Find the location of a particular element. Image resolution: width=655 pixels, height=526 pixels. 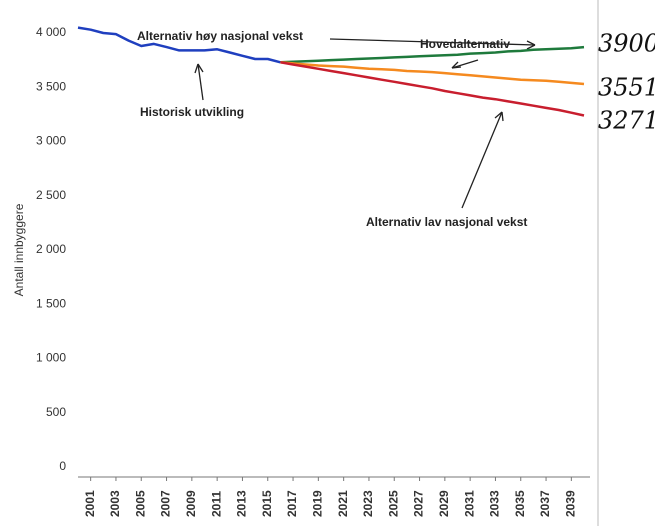

handwritten-note: 3271 is located at coordinates (626, 121).